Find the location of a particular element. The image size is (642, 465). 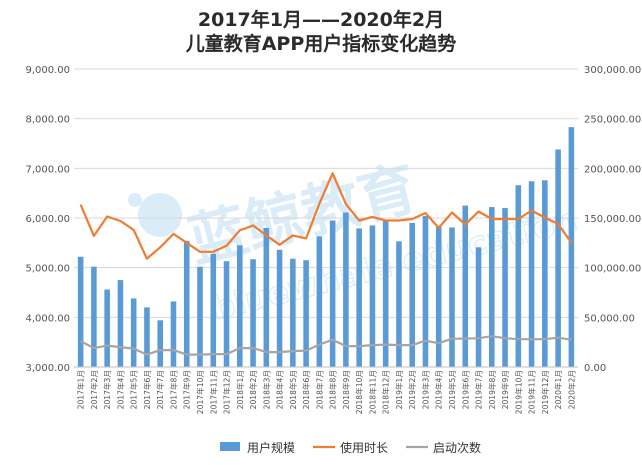

x-tick-label: 2018年7月 is located at coordinates (319, 389).